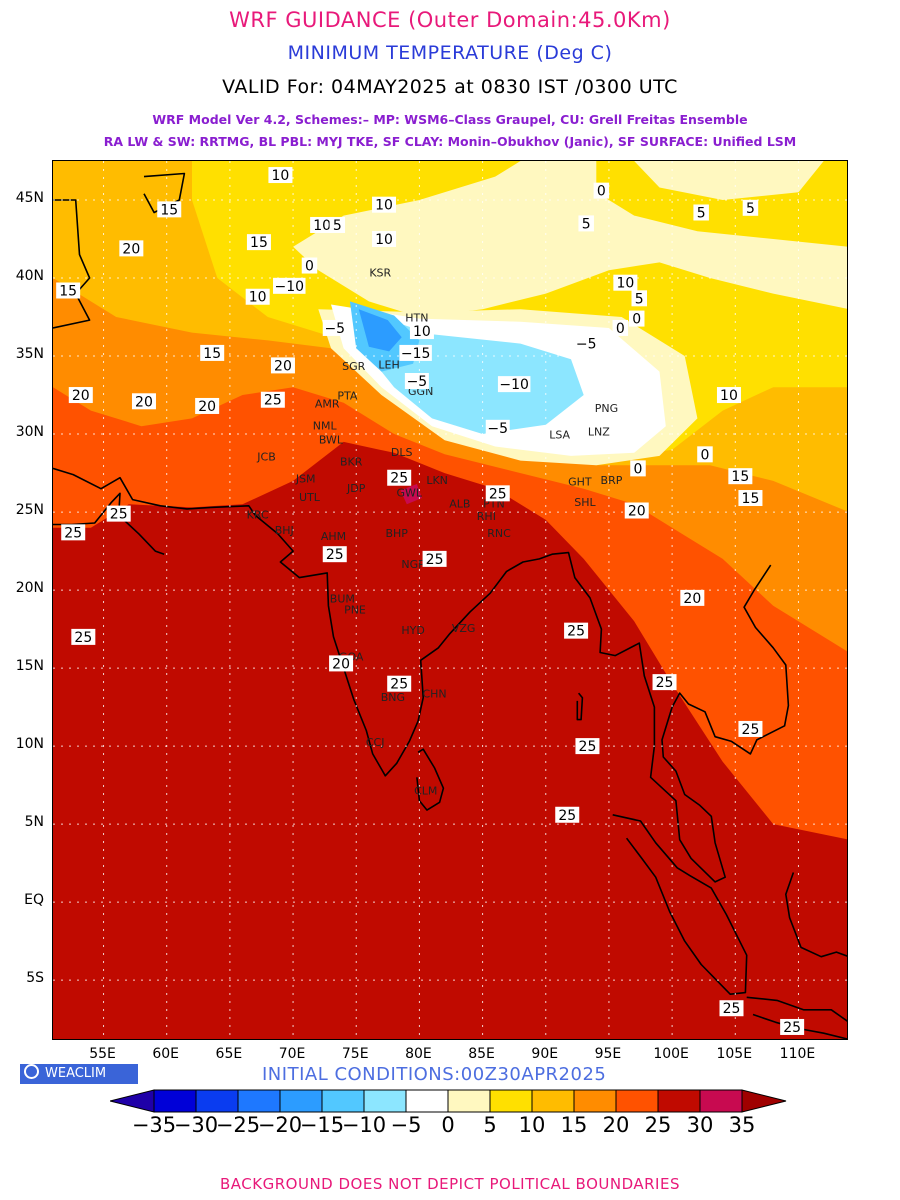  Describe the element at coordinates (481, 1054) in the screenshot. I see `longitude-tick-label: 85E` at that location.